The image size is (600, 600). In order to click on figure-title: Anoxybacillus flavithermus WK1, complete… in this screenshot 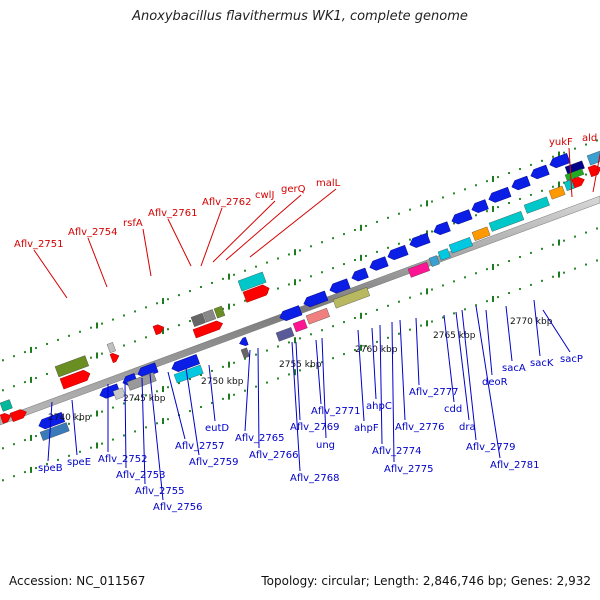, I will do `click(300, 16)`.